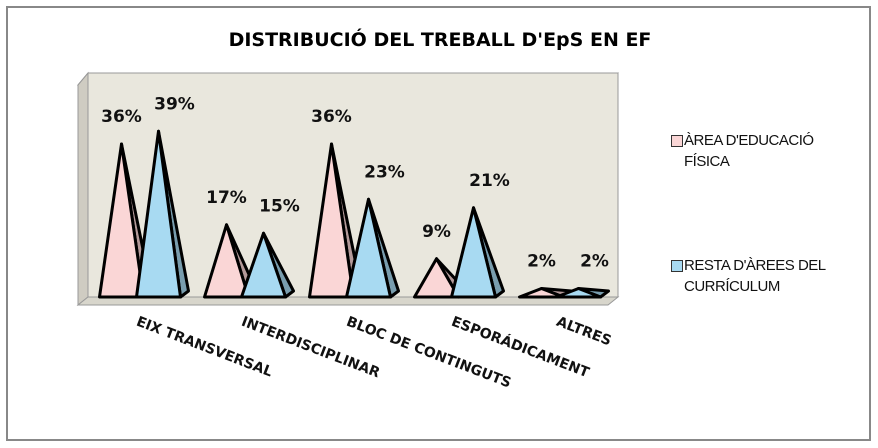  I want to click on chart-title: DISTRIBUCIÓ DEL TREBALL D'EpS EN EF, so click(440, 39).